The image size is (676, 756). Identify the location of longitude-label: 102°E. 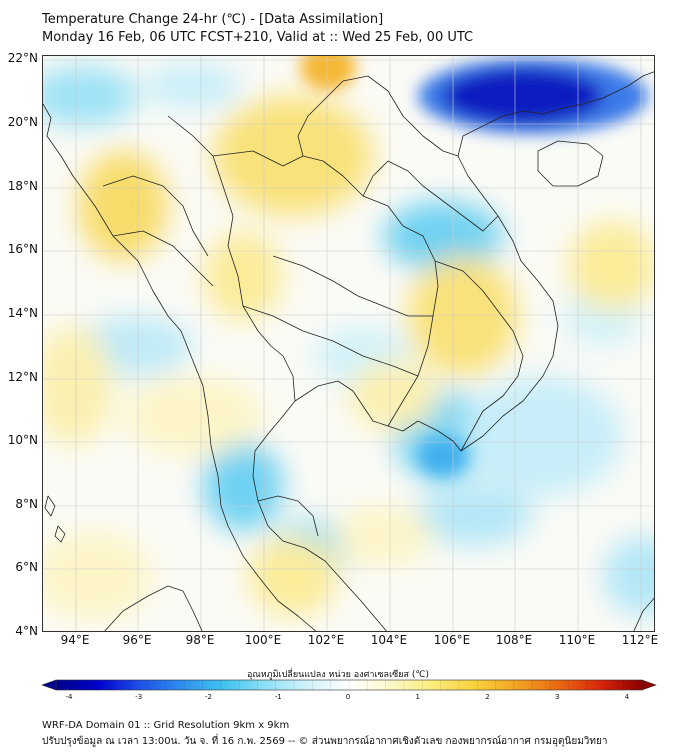
(326, 640).